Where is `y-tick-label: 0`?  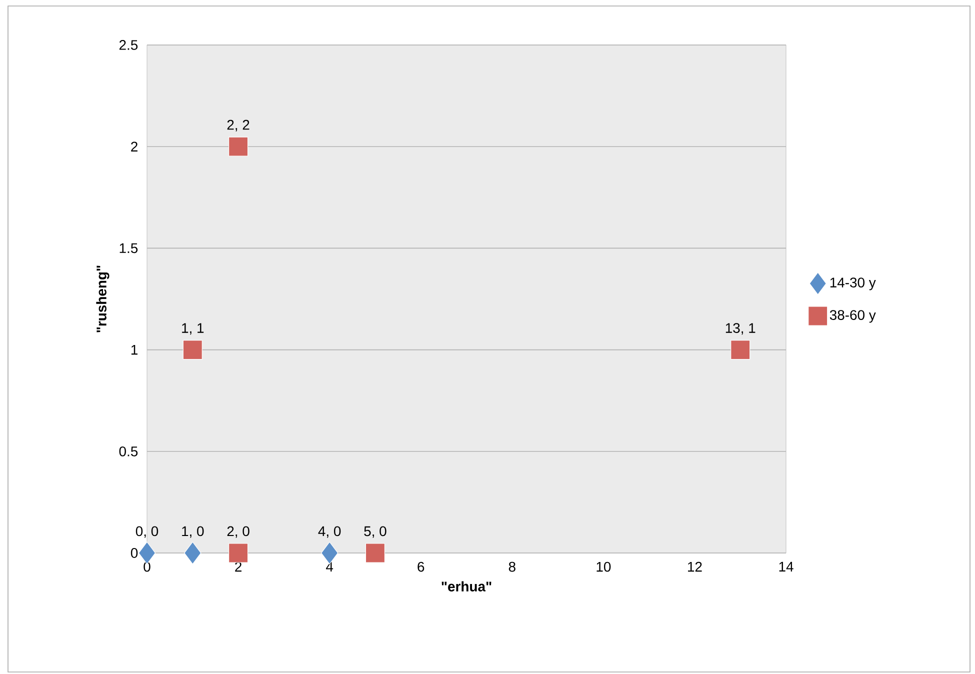
y-tick-label: 0 is located at coordinates (134, 553).